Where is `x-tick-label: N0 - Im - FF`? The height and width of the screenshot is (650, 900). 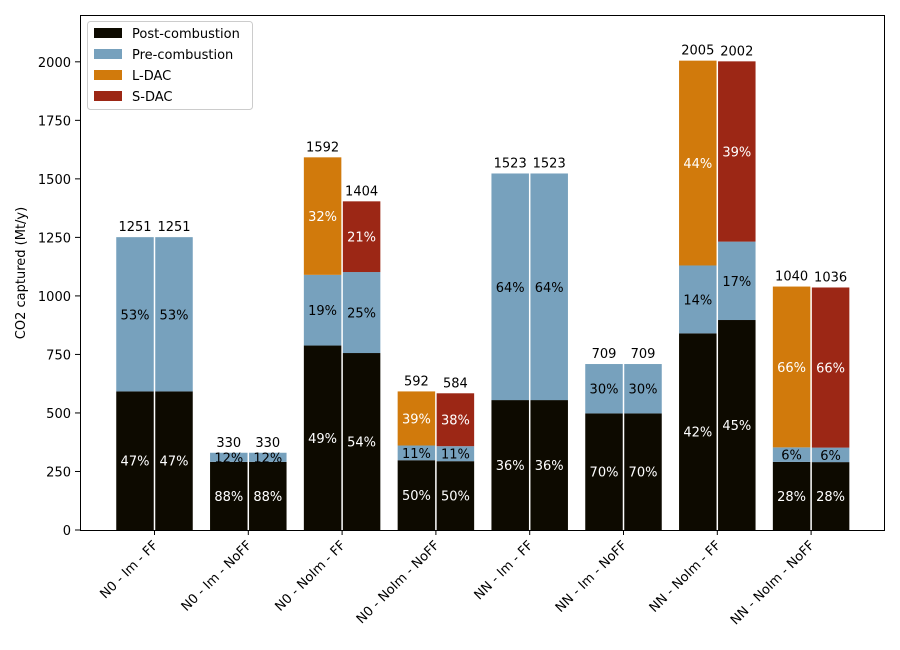
x-tick-label: N0 - Im - FF is located at coordinates (129, 570).